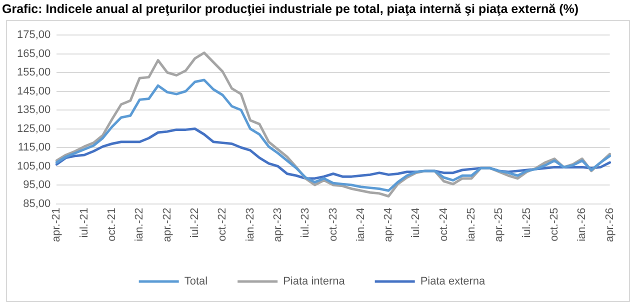 The width and height of the screenshot is (636, 304). Describe the element at coordinates (33, 72) in the screenshot. I see `y-tick-label: 155,00` at that location.